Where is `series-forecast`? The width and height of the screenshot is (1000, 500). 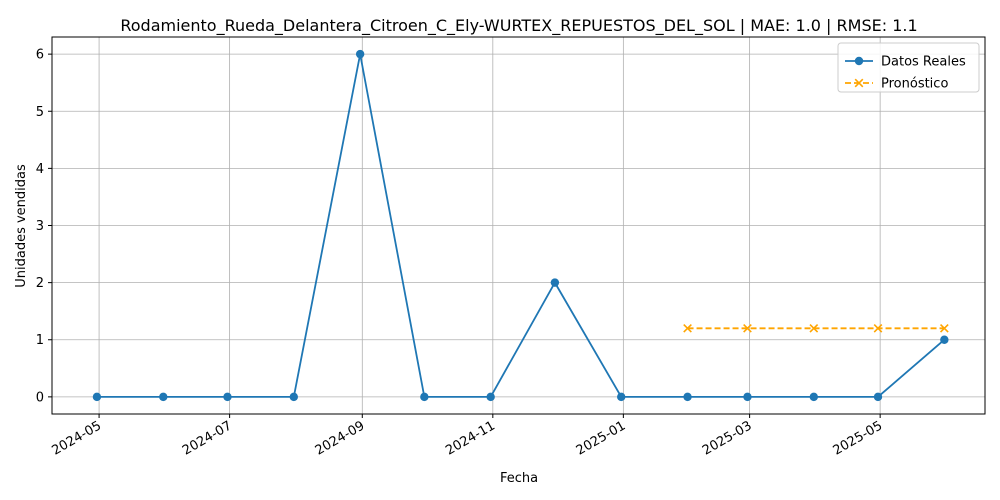 series-forecast is located at coordinates (816, 328).